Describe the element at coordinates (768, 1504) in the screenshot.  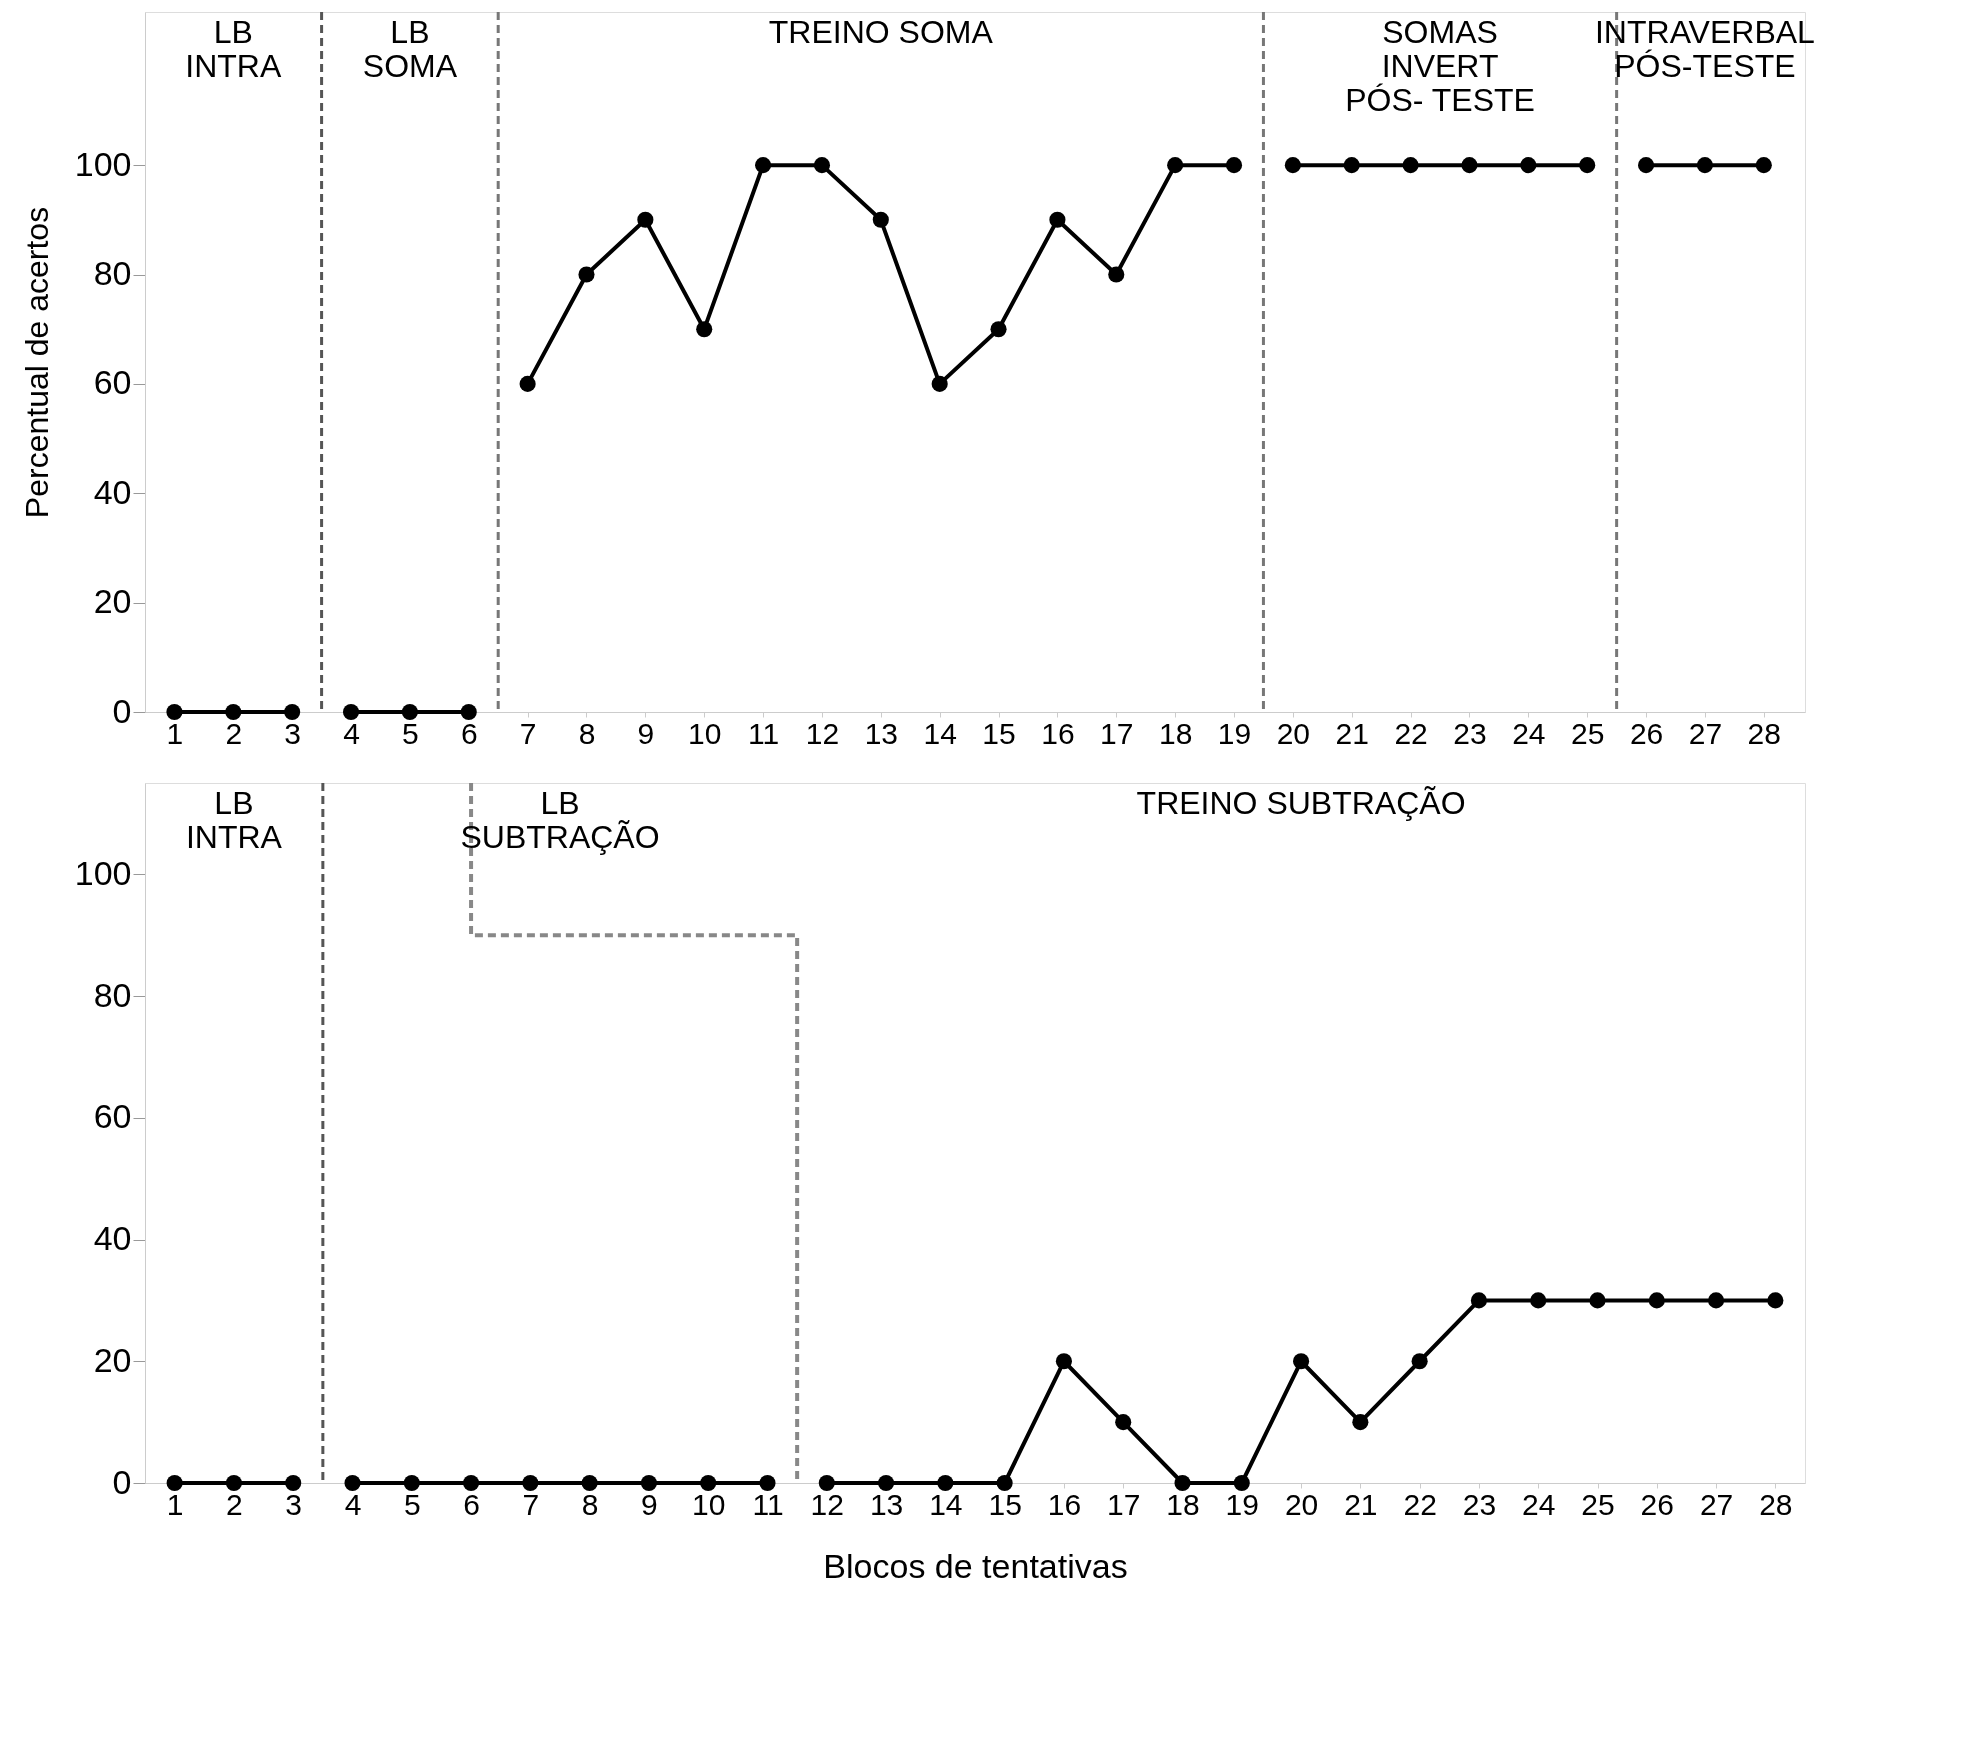
I see `x-tick-label: 11` at that location.